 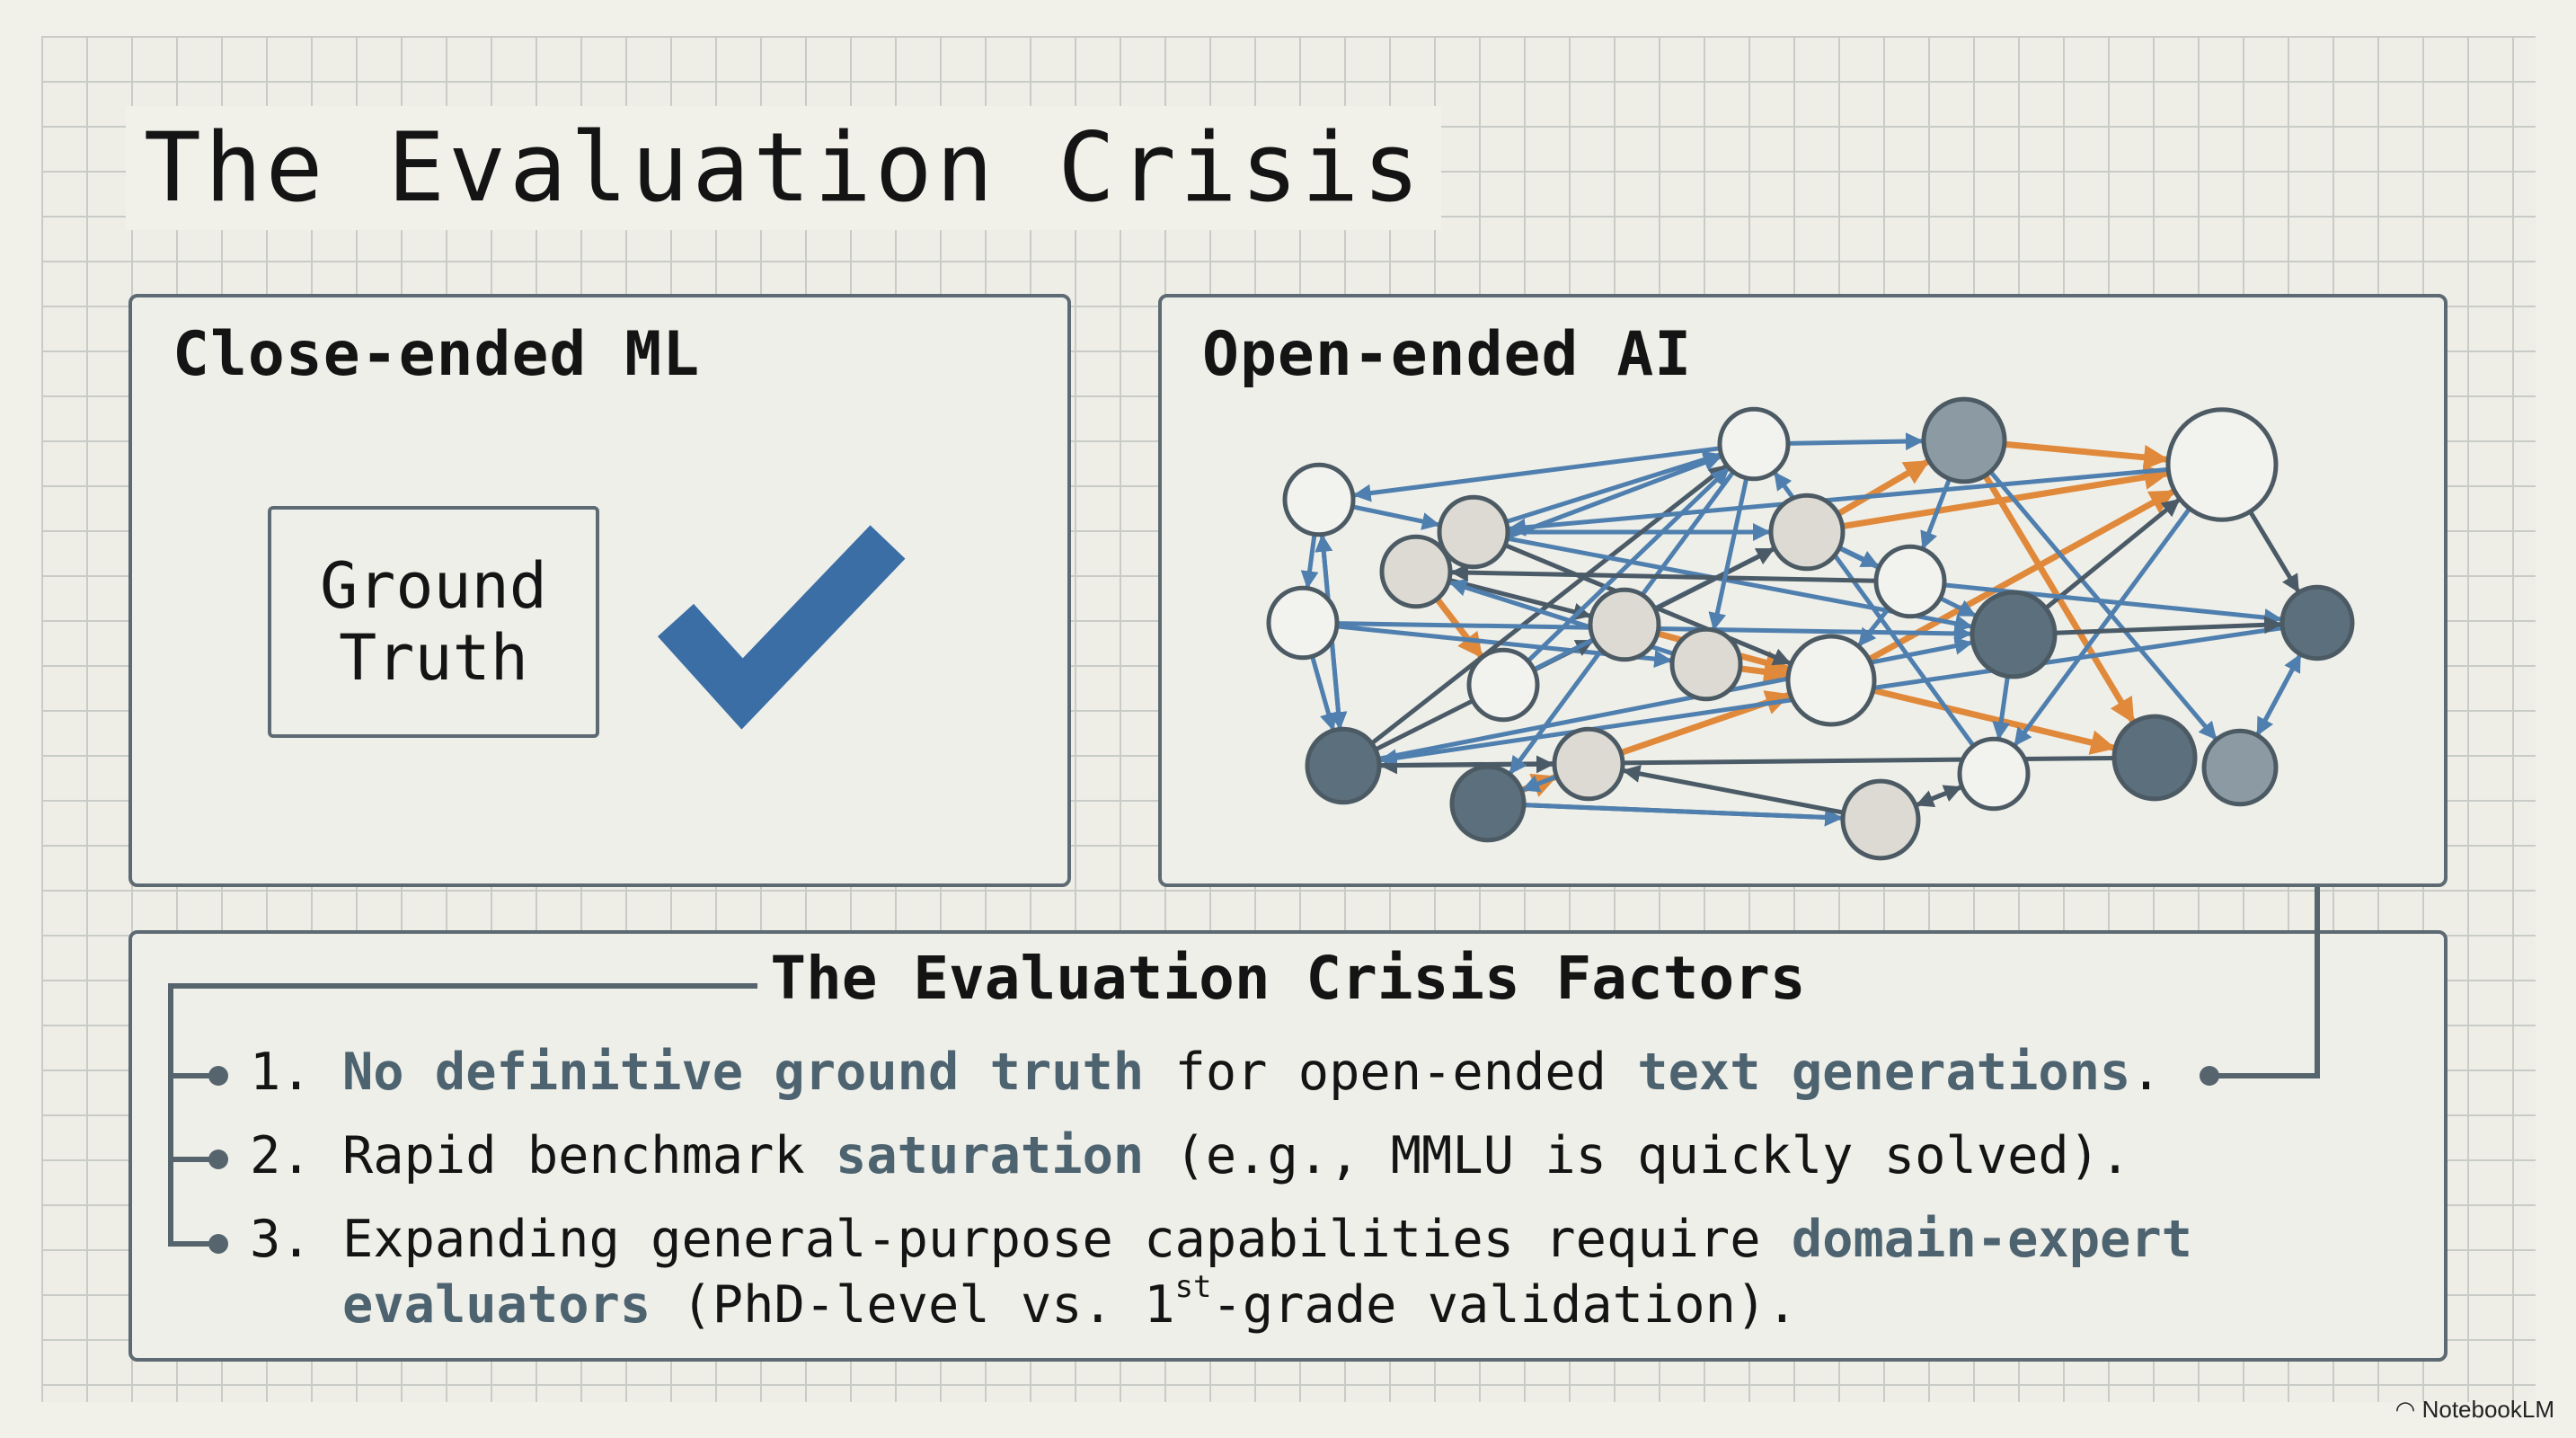 What do you see at coordinates (1193, 1287) in the screenshot?
I see `superscript: st` at bounding box center [1193, 1287].